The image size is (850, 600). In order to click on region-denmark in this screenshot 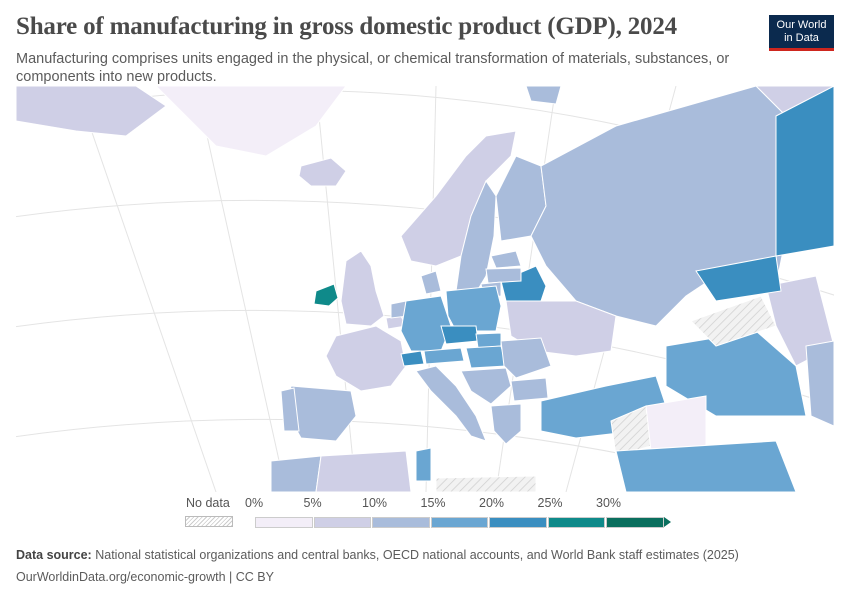, I will do `click(431, 282)`.